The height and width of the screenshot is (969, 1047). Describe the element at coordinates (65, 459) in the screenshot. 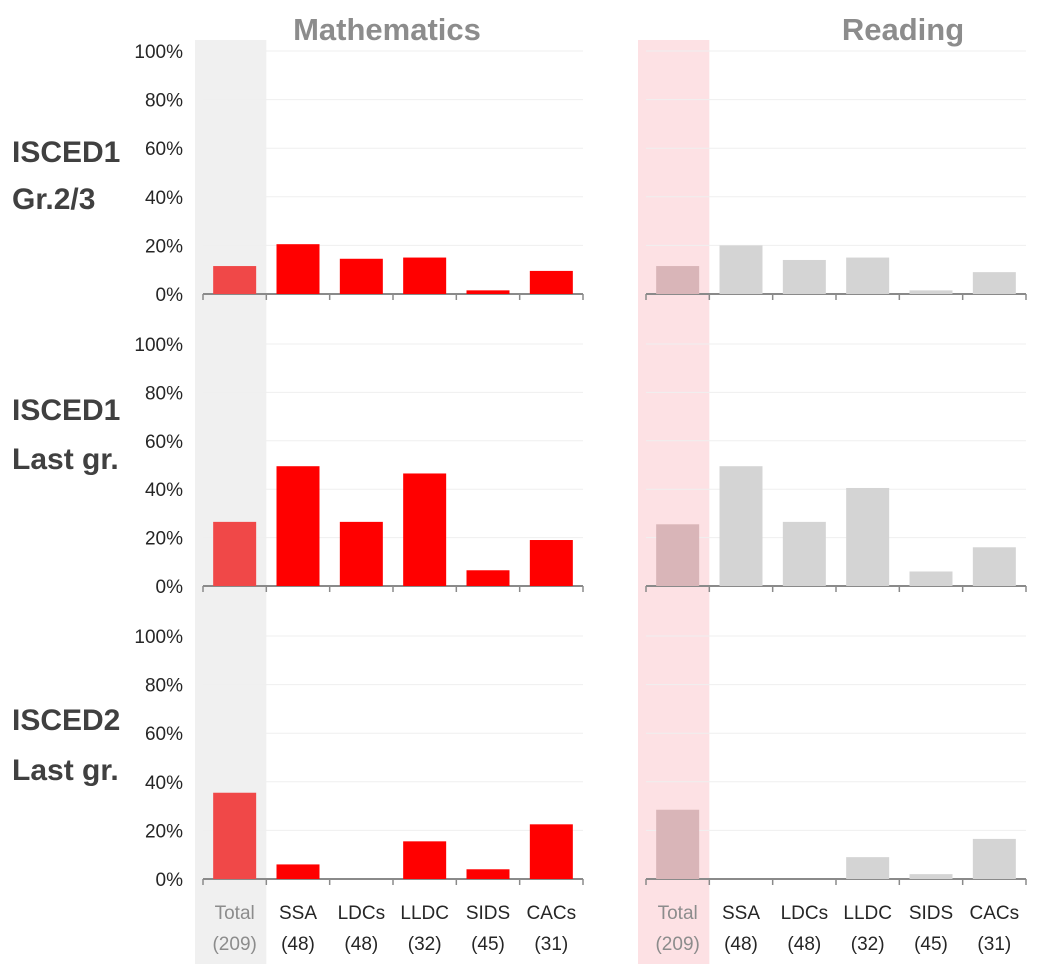

I see `row-label-line2-1: Last gr.` at that location.